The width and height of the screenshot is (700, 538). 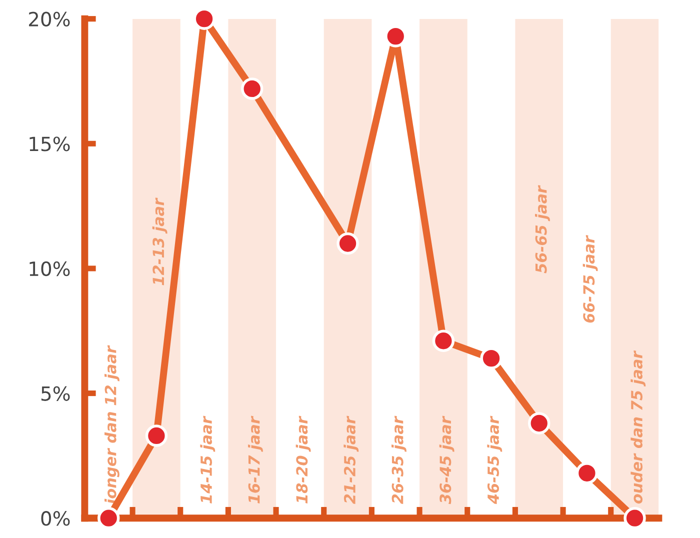 What do you see at coordinates (255, 460) in the screenshot?
I see `x-tick-label: 16-17 jaar` at bounding box center [255, 460].